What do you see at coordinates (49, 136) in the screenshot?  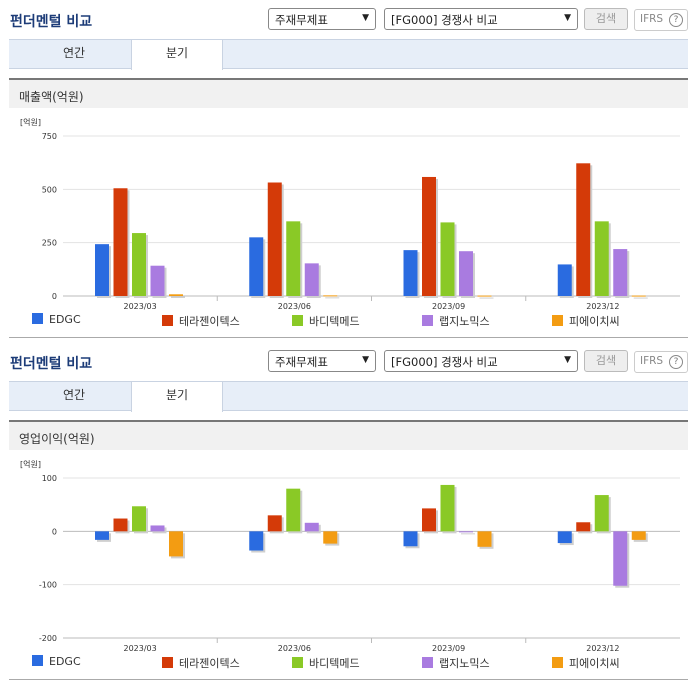 I see `y-tick-label: 750` at bounding box center [49, 136].